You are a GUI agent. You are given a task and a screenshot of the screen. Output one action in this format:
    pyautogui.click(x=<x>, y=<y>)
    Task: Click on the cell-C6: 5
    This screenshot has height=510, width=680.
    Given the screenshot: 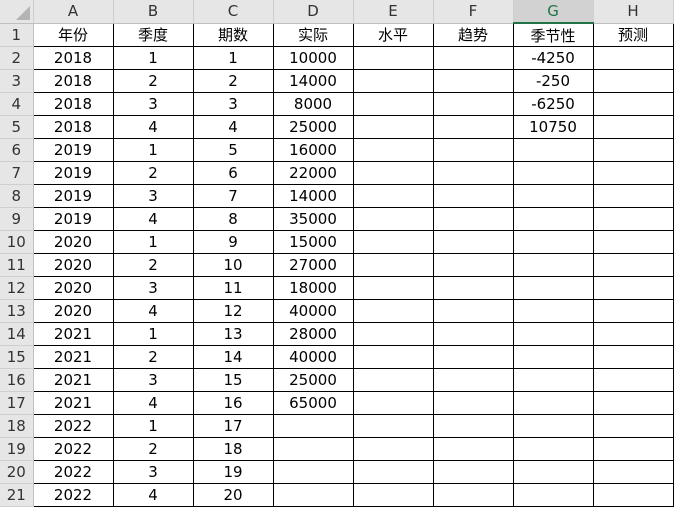 What is the action you would take?
    pyautogui.click(x=233, y=150)
    